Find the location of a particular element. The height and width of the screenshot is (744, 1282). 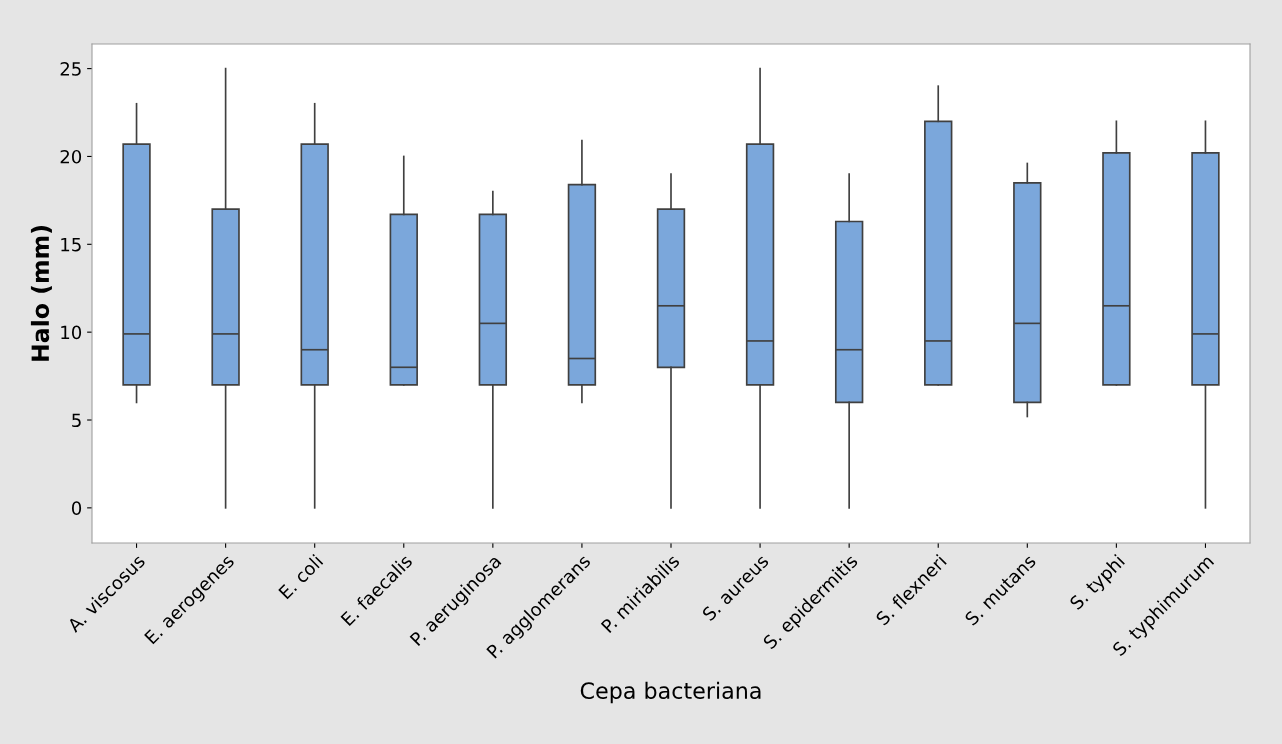

y-tick-label: 15 is located at coordinates (71, 245).